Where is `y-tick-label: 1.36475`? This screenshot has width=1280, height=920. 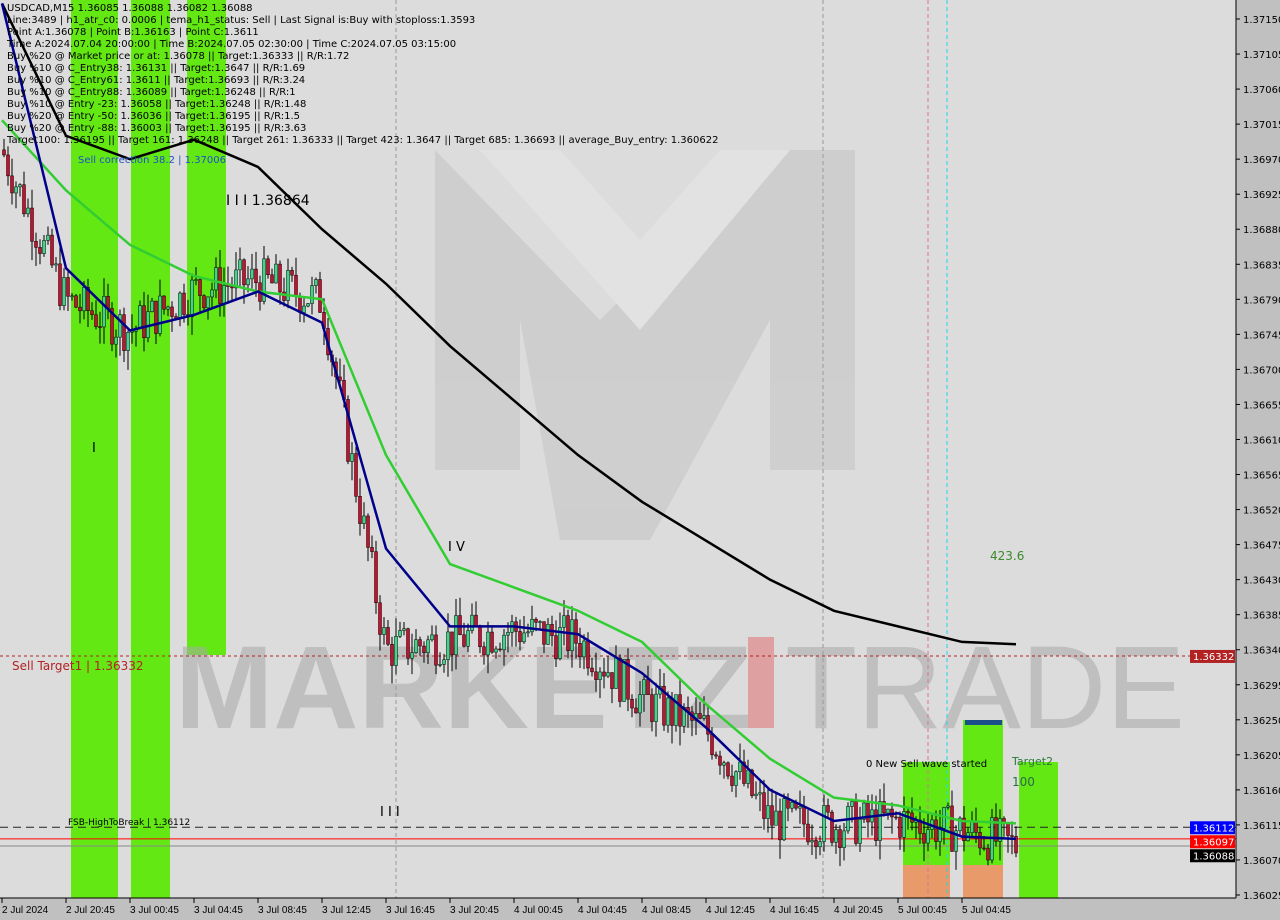 y-tick-label: 1.36475 is located at coordinates (1261, 546).